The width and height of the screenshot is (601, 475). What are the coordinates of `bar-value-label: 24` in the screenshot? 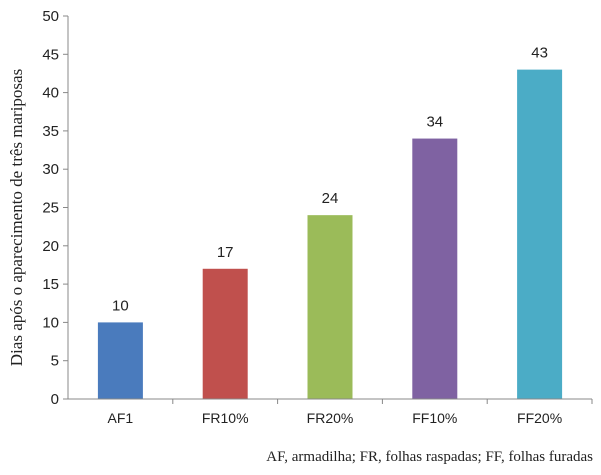 It's located at (330, 198).